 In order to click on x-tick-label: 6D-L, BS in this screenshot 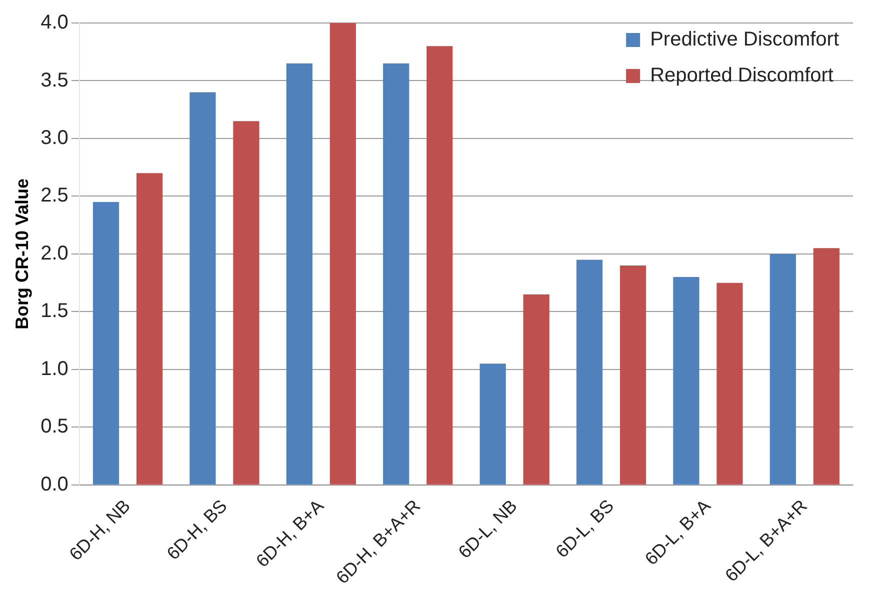, I will do `click(585, 529)`.